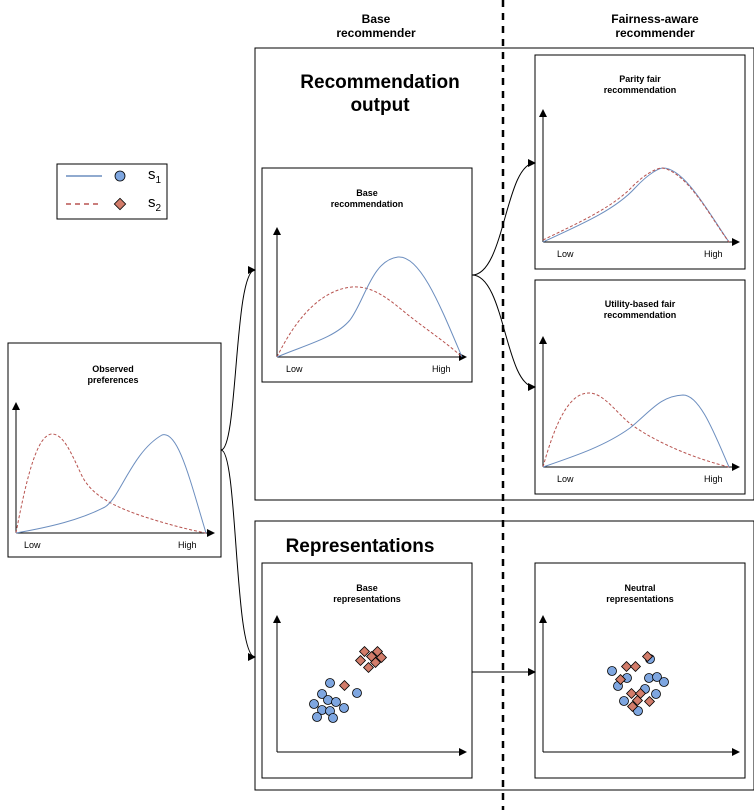 Image resolution: width=754 pixels, height=810 pixels. What do you see at coordinates (159, 208) in the screenshot?
I see `legend-s2-subscript: 2` at bounding box center [159, 208].